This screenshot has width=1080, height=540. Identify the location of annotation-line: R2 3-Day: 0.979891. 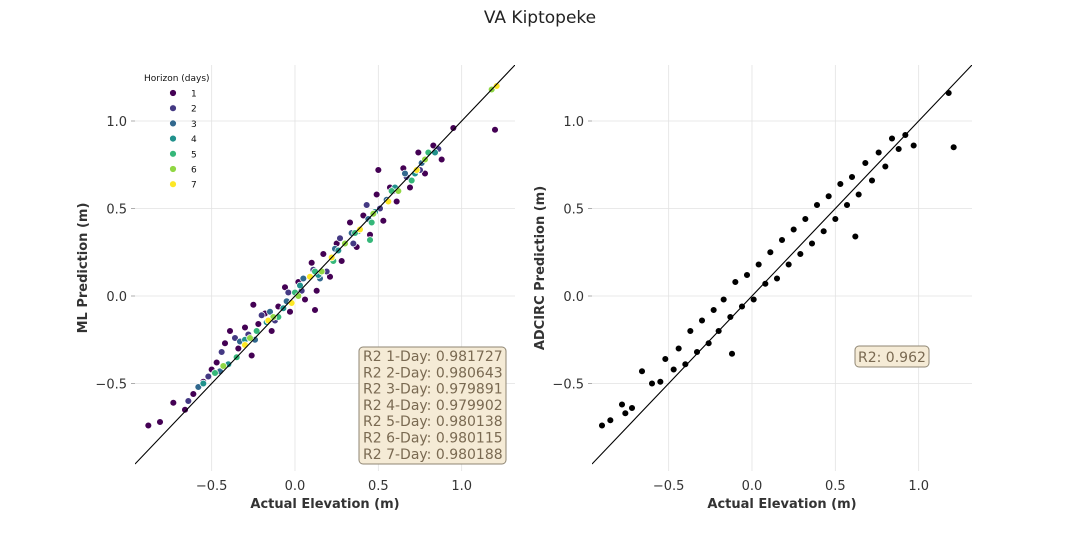
(433, 390).